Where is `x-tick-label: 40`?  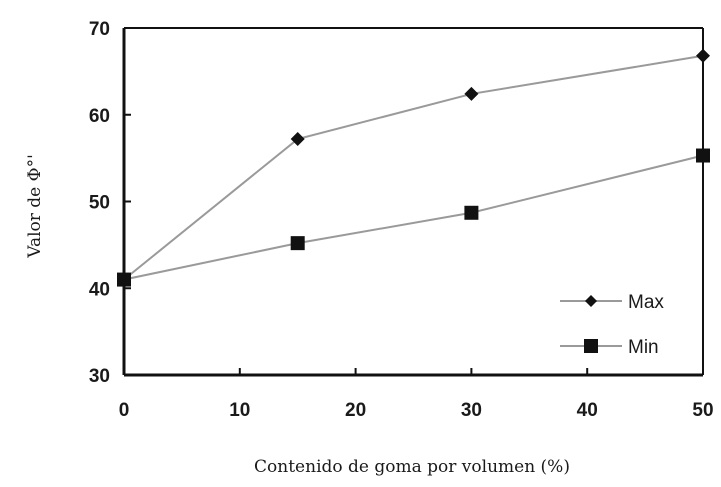
x-tick-label: 40 is located at coordinates (587, 410).